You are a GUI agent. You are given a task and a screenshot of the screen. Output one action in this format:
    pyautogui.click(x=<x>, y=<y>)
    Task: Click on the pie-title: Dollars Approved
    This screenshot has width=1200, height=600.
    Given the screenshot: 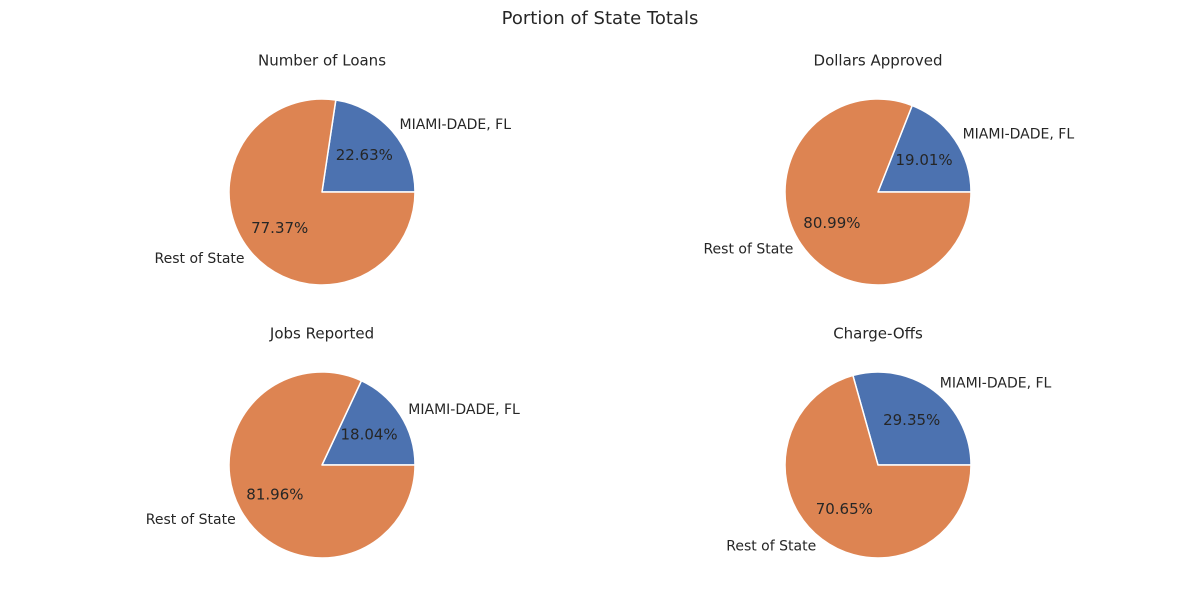 What is the action you would take?
    pyautogui.click(x=878, y=61)
    